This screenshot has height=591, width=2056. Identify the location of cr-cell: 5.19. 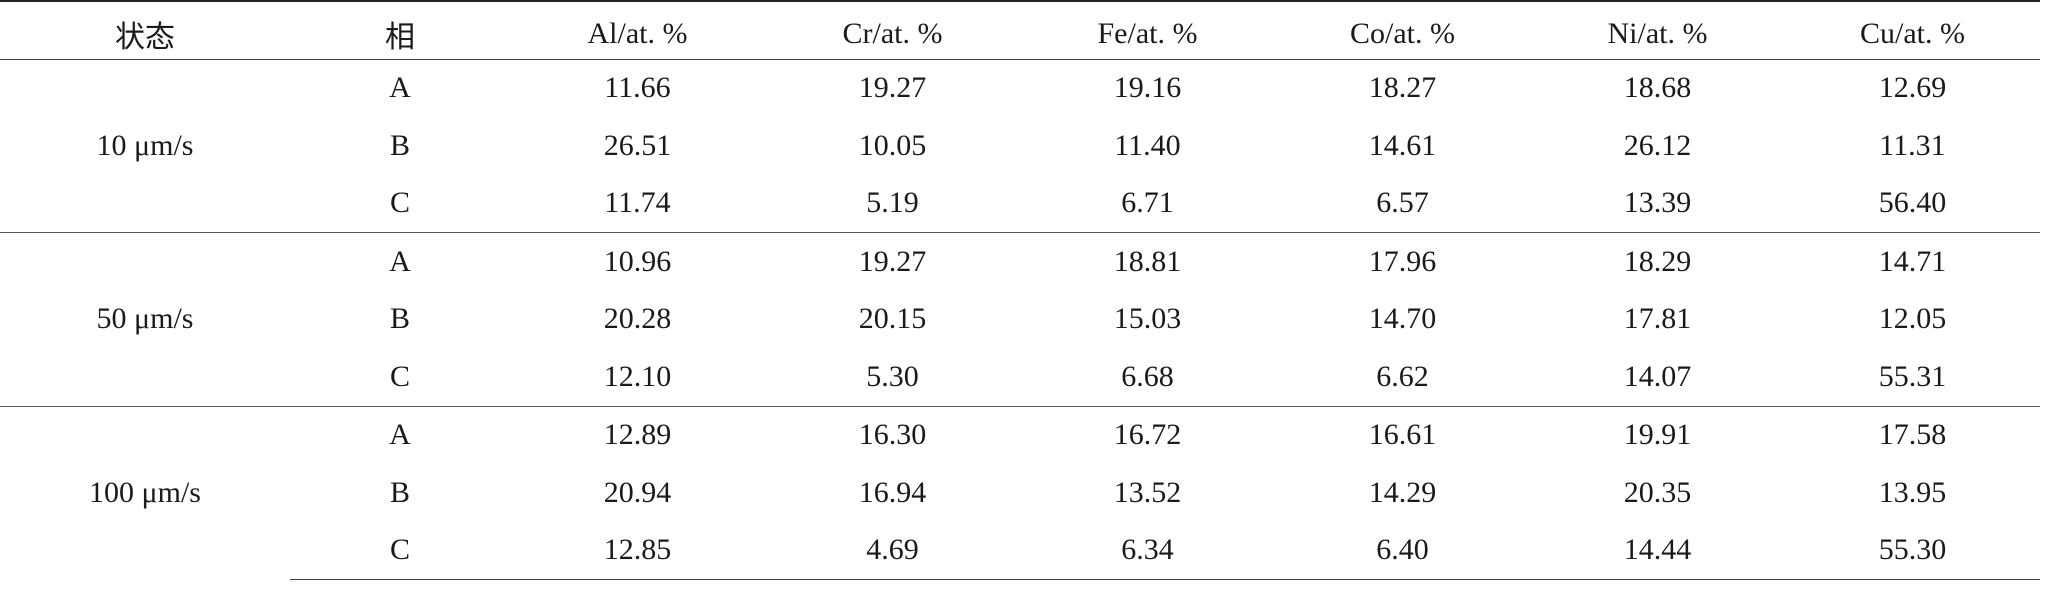
(892, 203).